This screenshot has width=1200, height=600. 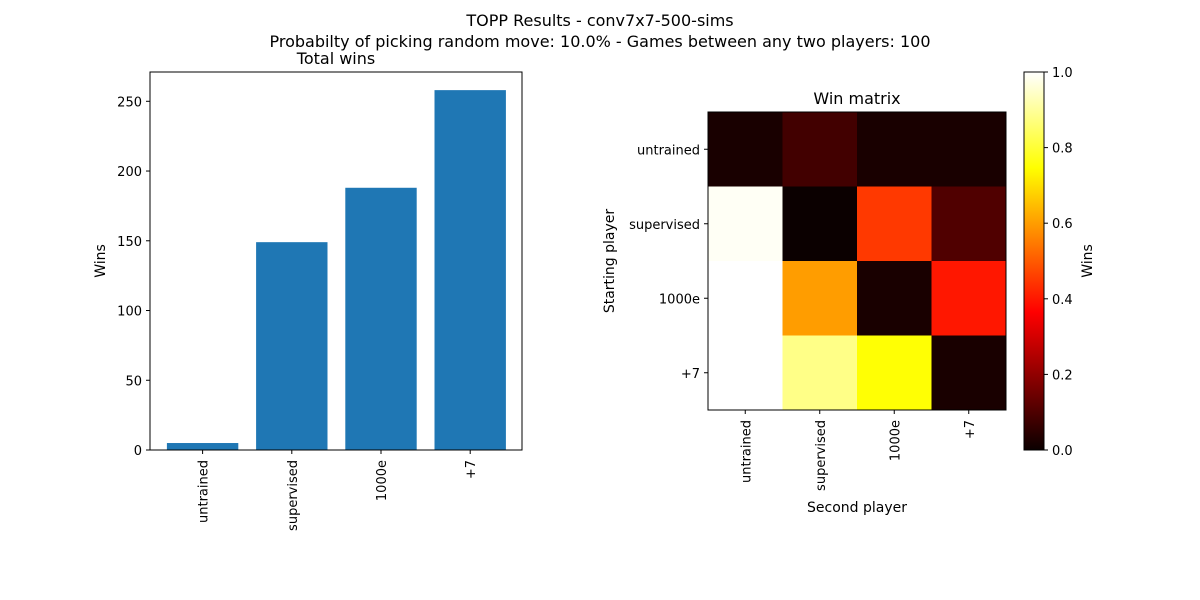 I want to click on colorbar: Wins 0.0 0.2 0.4 0.6 0.8 1.0, so click(x=1059, y=262).